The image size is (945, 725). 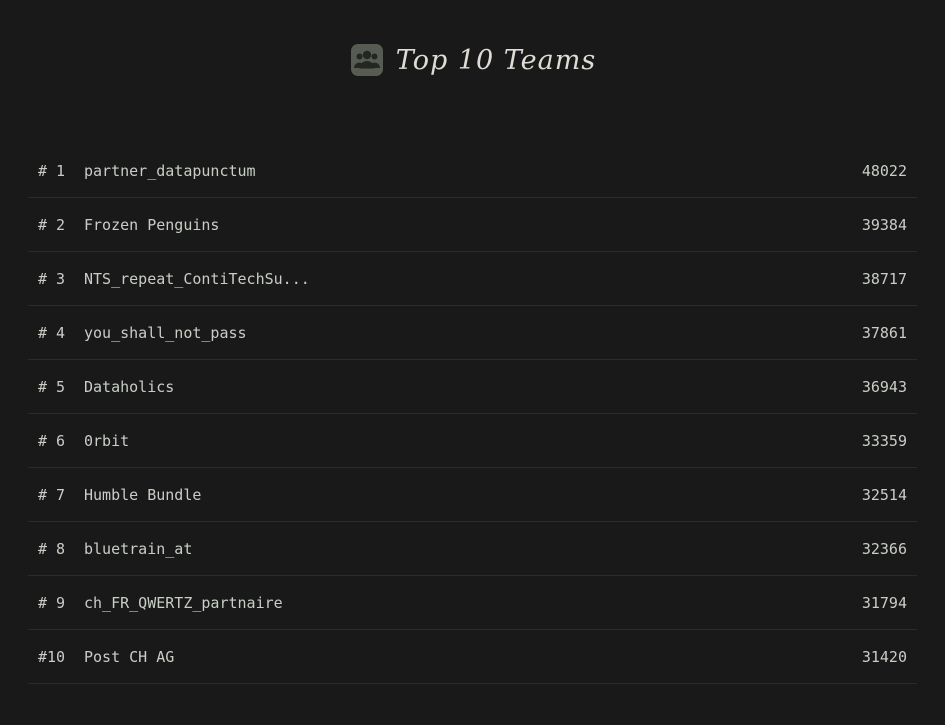 I want to click on score-value: 32366, so click(x=884, y=548).